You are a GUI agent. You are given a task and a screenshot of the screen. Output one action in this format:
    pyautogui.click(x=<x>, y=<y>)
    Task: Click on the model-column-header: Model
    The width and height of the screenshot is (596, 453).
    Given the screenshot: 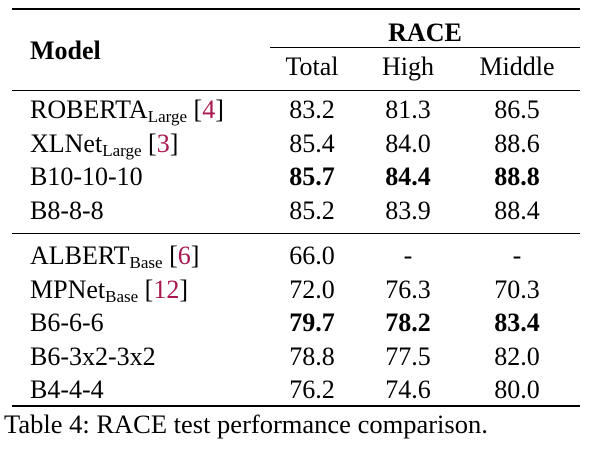 What is the action you would take?
    pyautogui.click(x=65, y=50)
    